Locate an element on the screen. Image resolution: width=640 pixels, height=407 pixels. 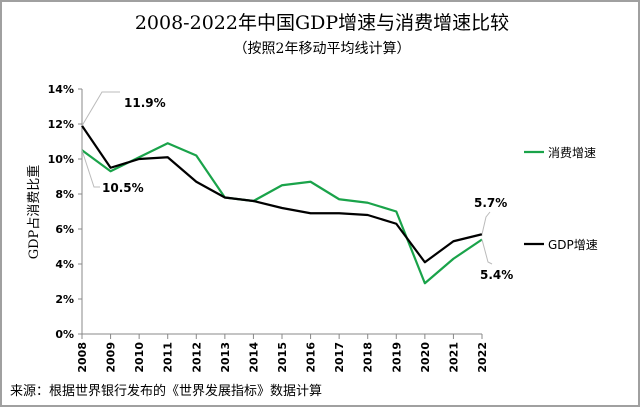
x-tick-label: 2015 is located at coordinates (282, 357).